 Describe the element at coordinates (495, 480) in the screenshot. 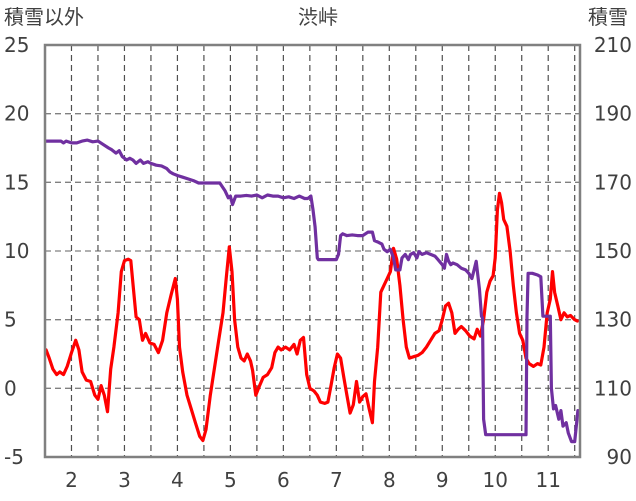

I see `x-tick-8: 10` at that location.